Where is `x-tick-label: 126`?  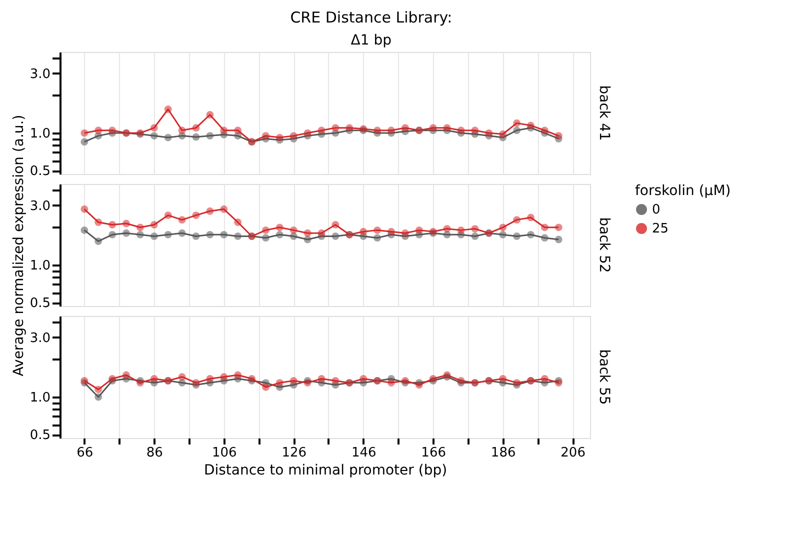
x-tick-label: 126 is located at coordinates (294, 453).